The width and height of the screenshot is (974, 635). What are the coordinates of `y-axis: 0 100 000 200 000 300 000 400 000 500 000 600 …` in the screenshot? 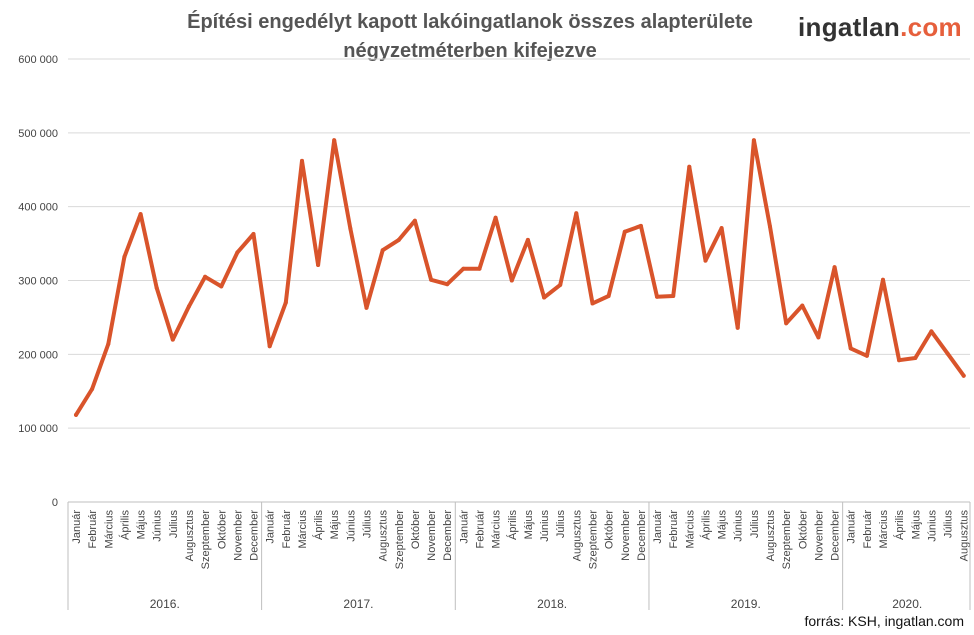 It's located at (38, 281).